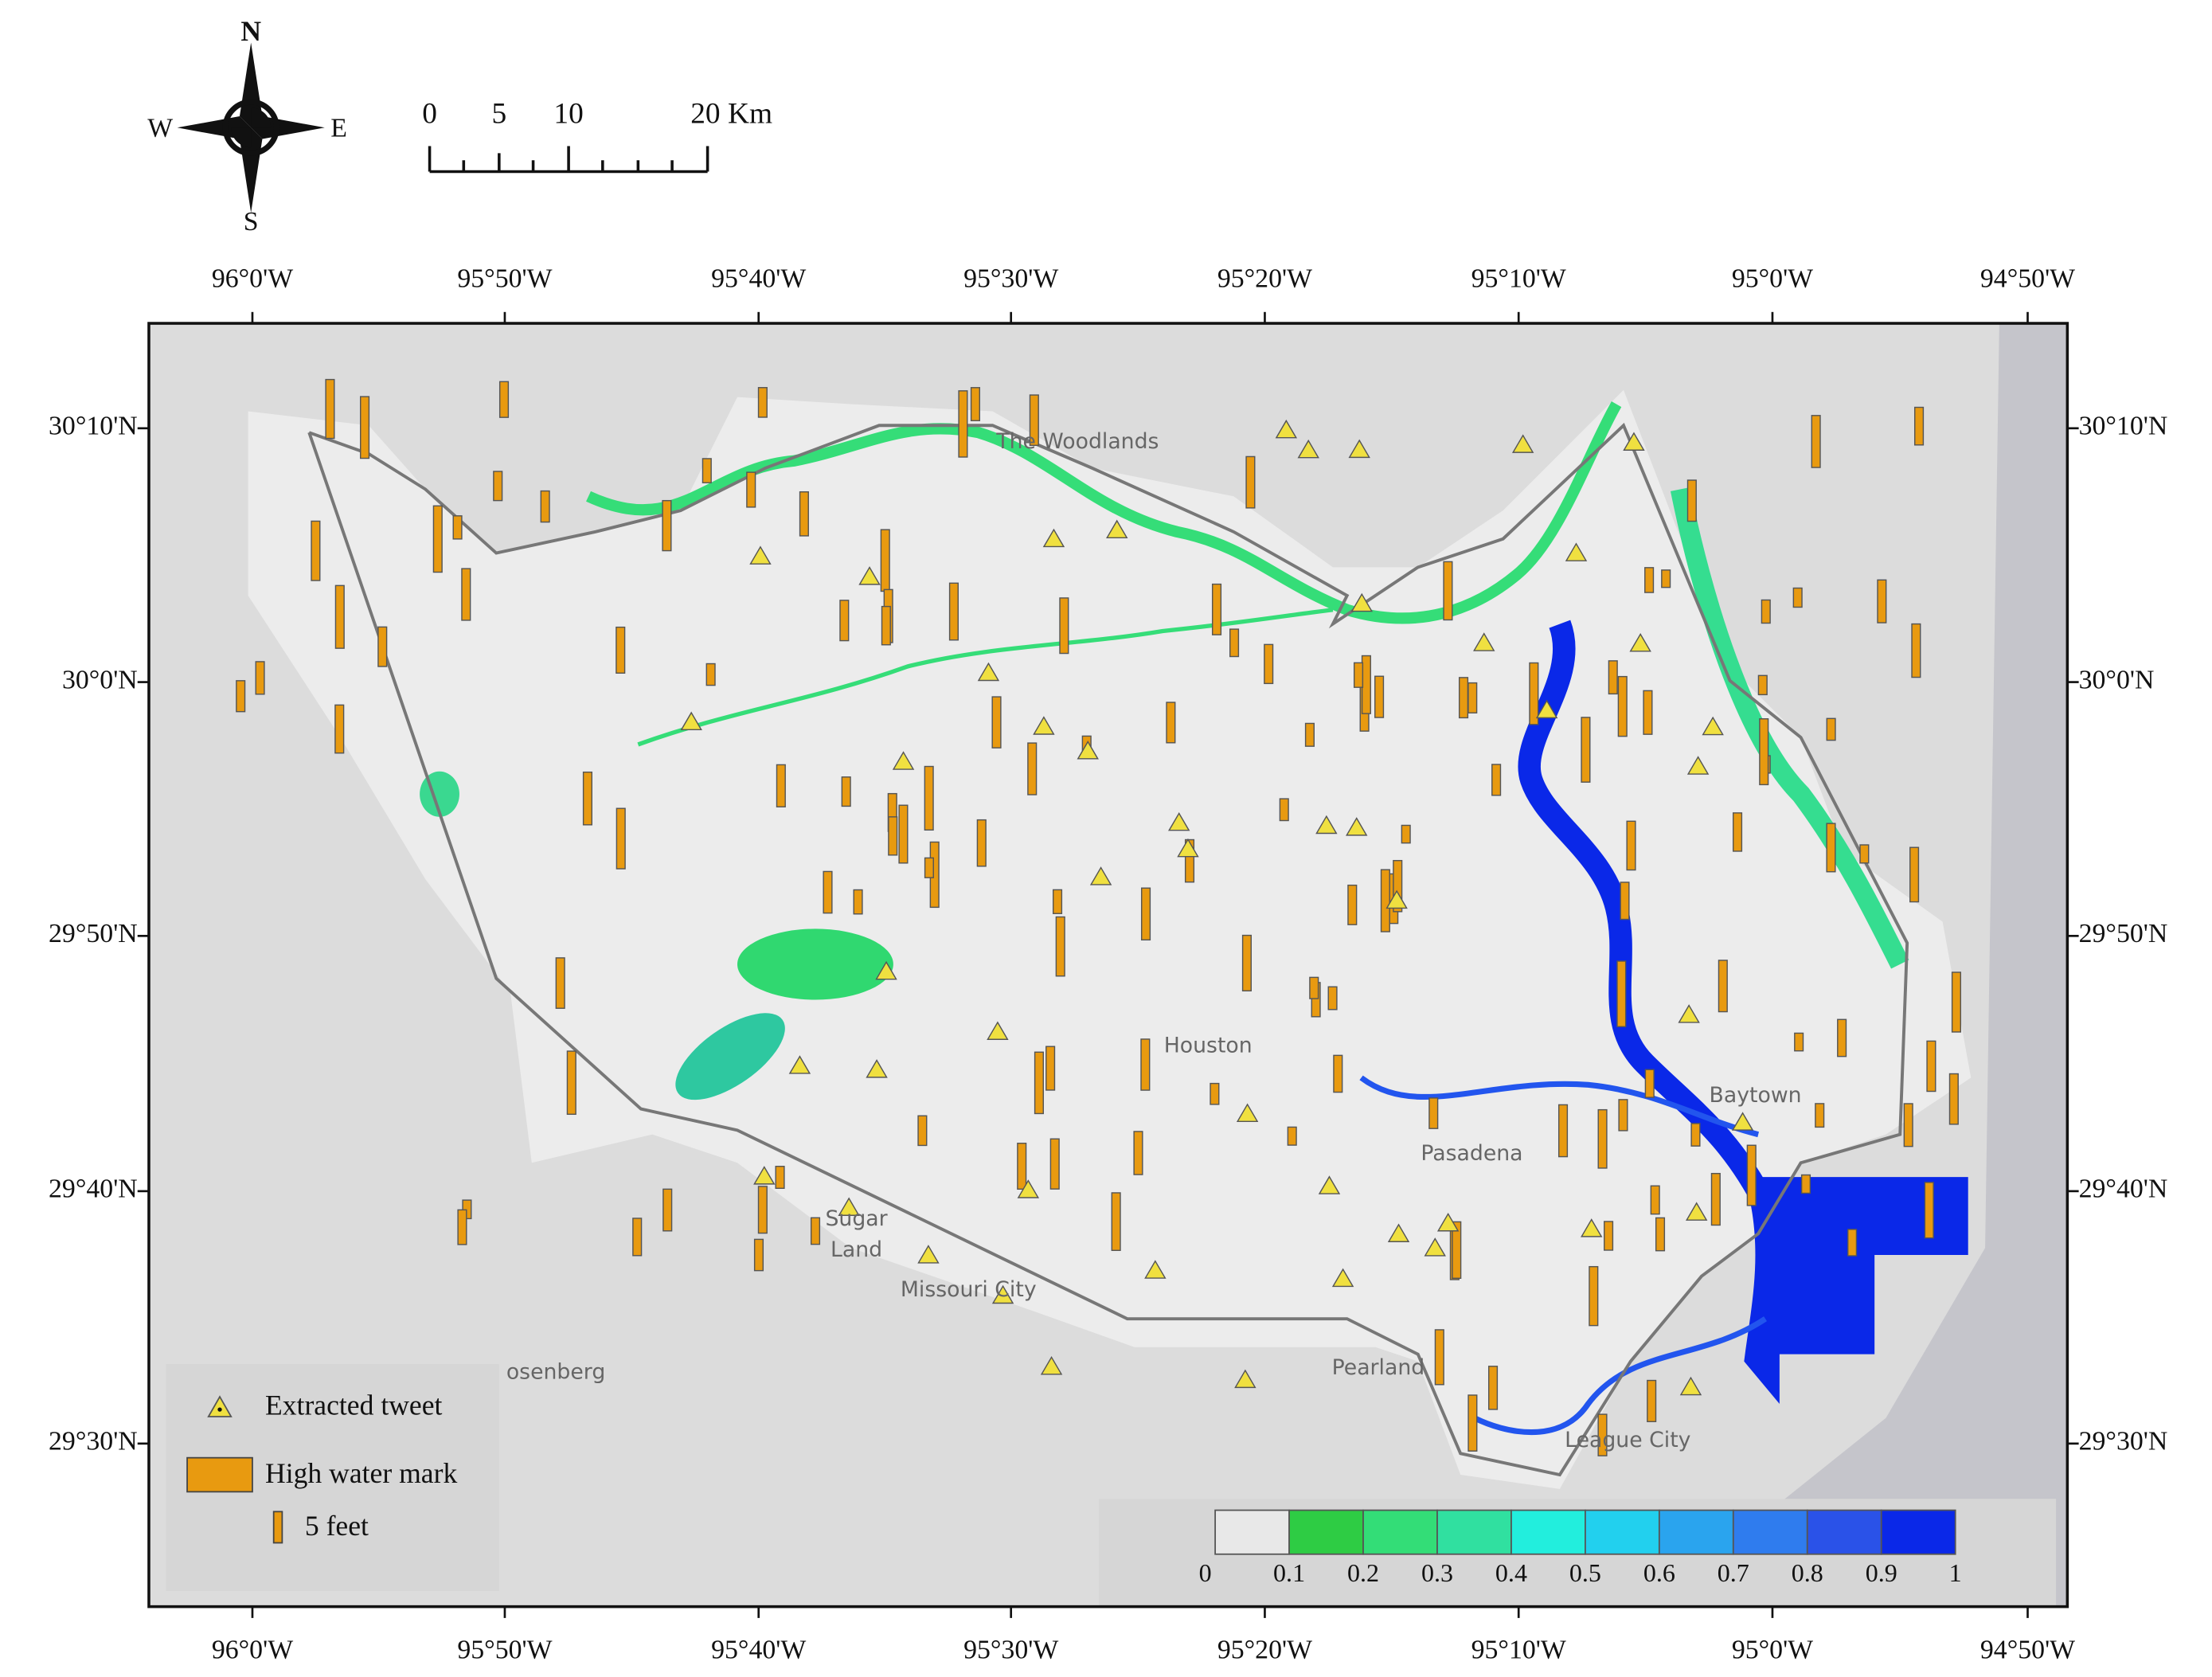 This screenshot has height=1677, width=2212. I want to click on latitude-label: 29°50'N, so click(93, 933).